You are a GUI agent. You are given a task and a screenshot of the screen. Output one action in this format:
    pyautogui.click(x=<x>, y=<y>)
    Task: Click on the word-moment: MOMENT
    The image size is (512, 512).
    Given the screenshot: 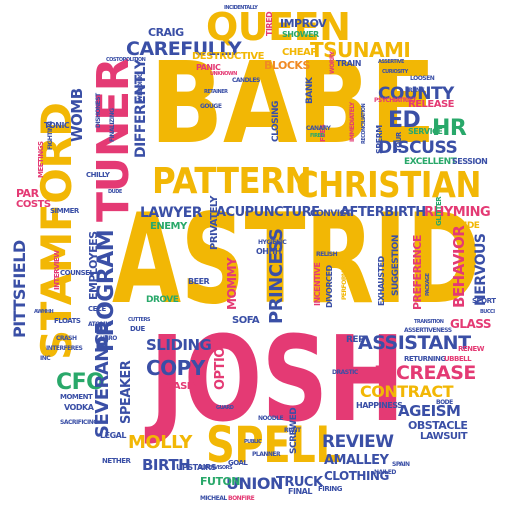 What is the action you would take?
    pyautogui.click(x=76, y=397)
    